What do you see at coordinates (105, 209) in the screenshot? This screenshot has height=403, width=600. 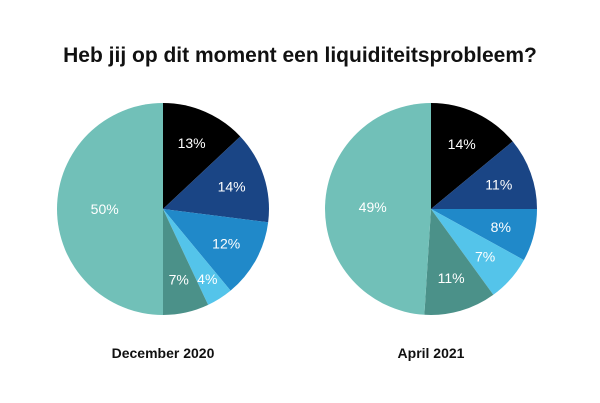 I see `pie-1-slice-label-6: 50%` at bounding box center [105, 209].